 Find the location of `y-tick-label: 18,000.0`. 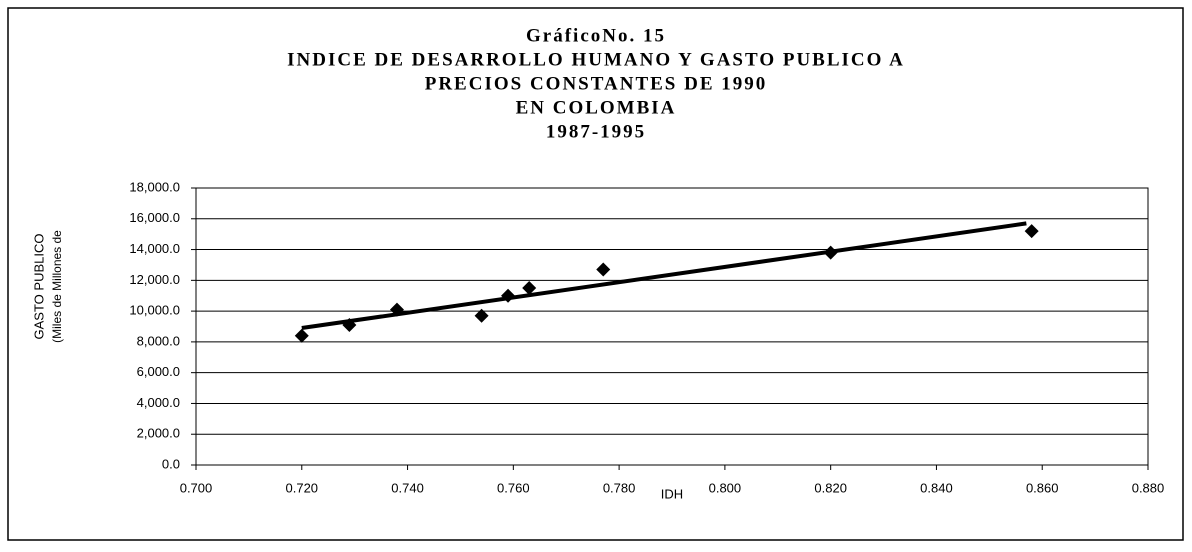

y-tick-label: 18,000.0 is located at coordinates (154, 186).